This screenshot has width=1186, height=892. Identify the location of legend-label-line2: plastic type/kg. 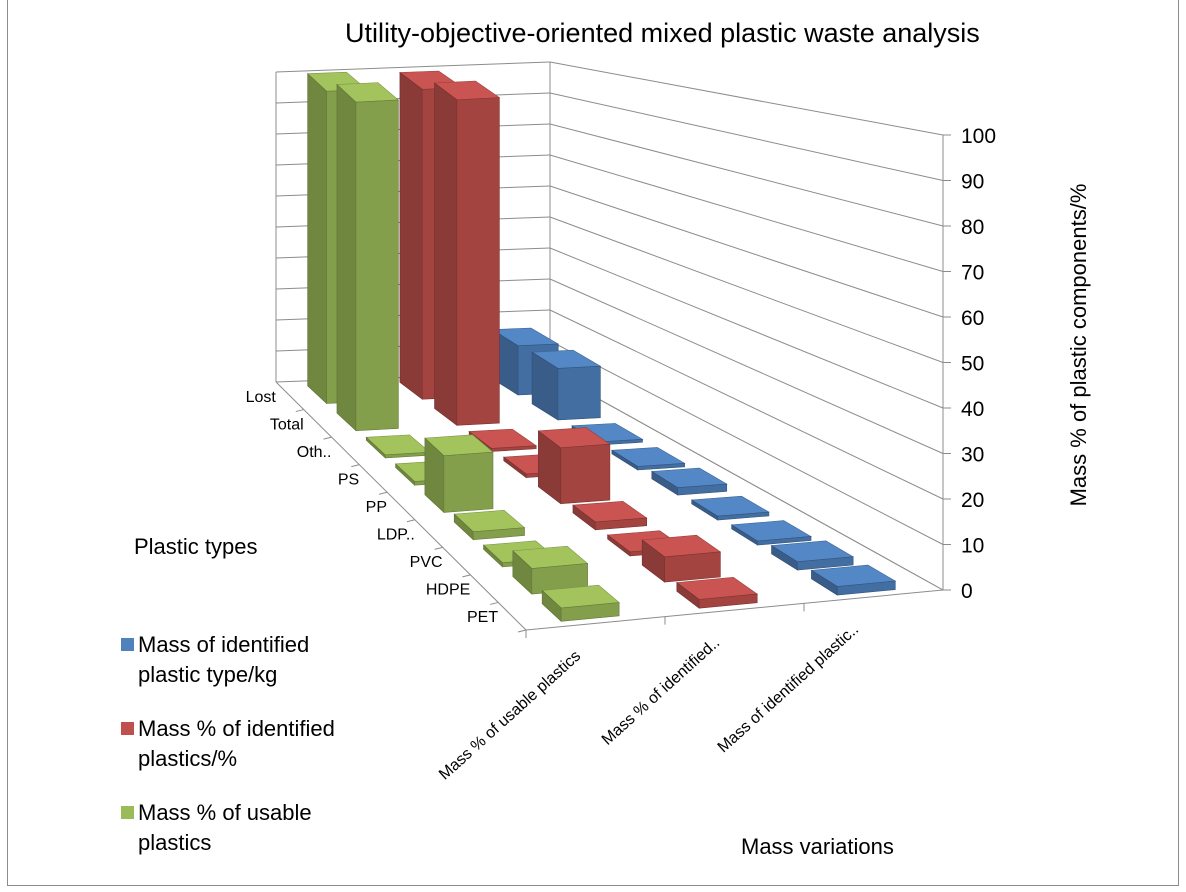
(208, 674).